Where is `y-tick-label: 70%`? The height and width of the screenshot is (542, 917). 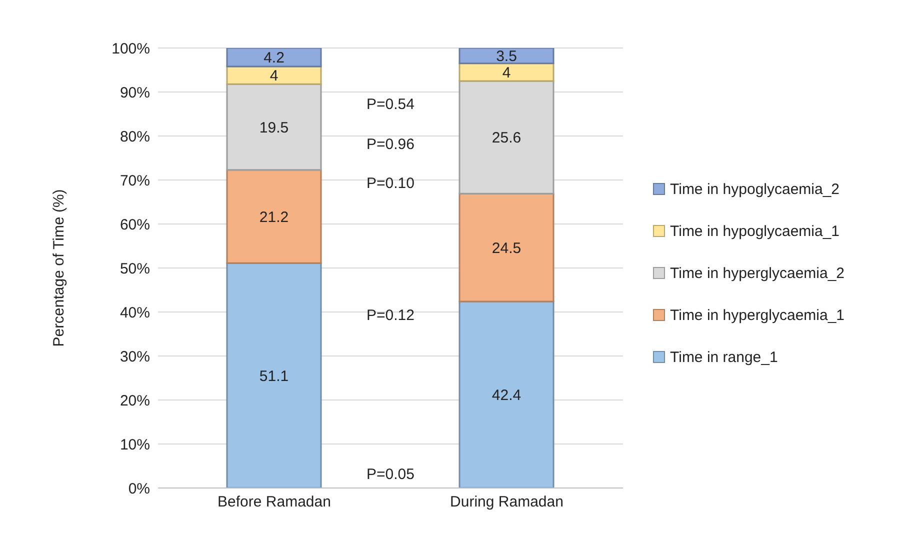
y-tick-label: 70% is located at coordinates (135, 181).